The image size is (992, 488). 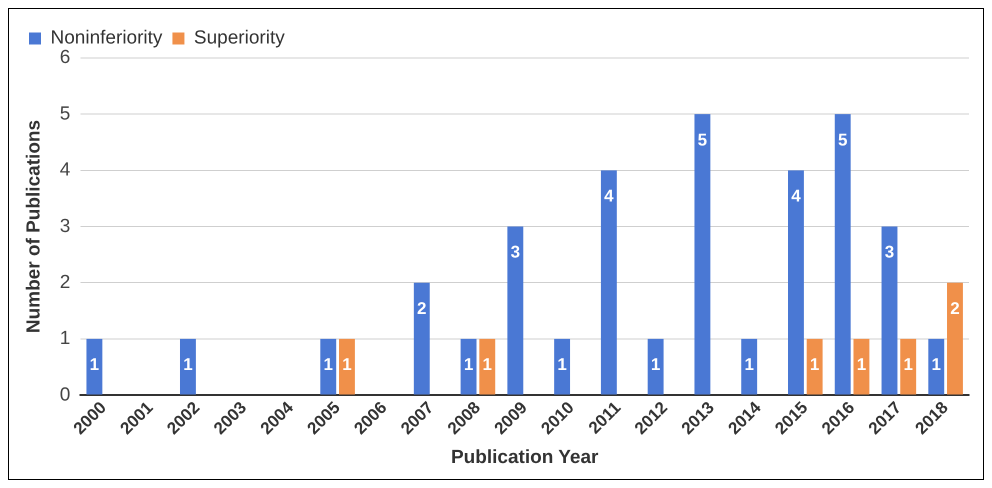 What do you see at coordinates (525, 457) in the screenshot?
I see `x-axis-title: Publication Year` at bounding box center [525, 457].